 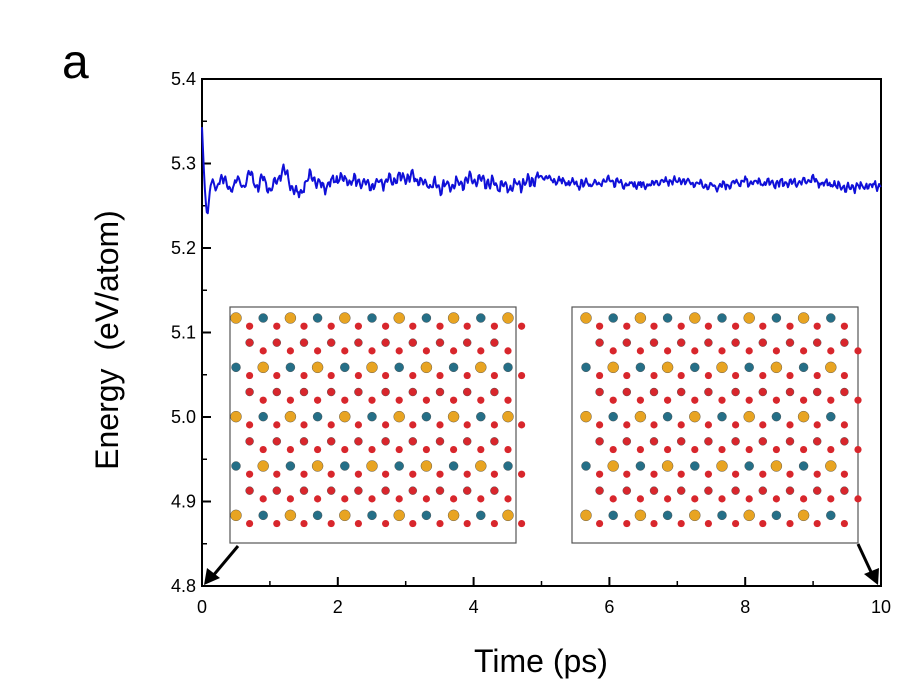 I want to click on arrow-to-start, so click(x=222, y=565).